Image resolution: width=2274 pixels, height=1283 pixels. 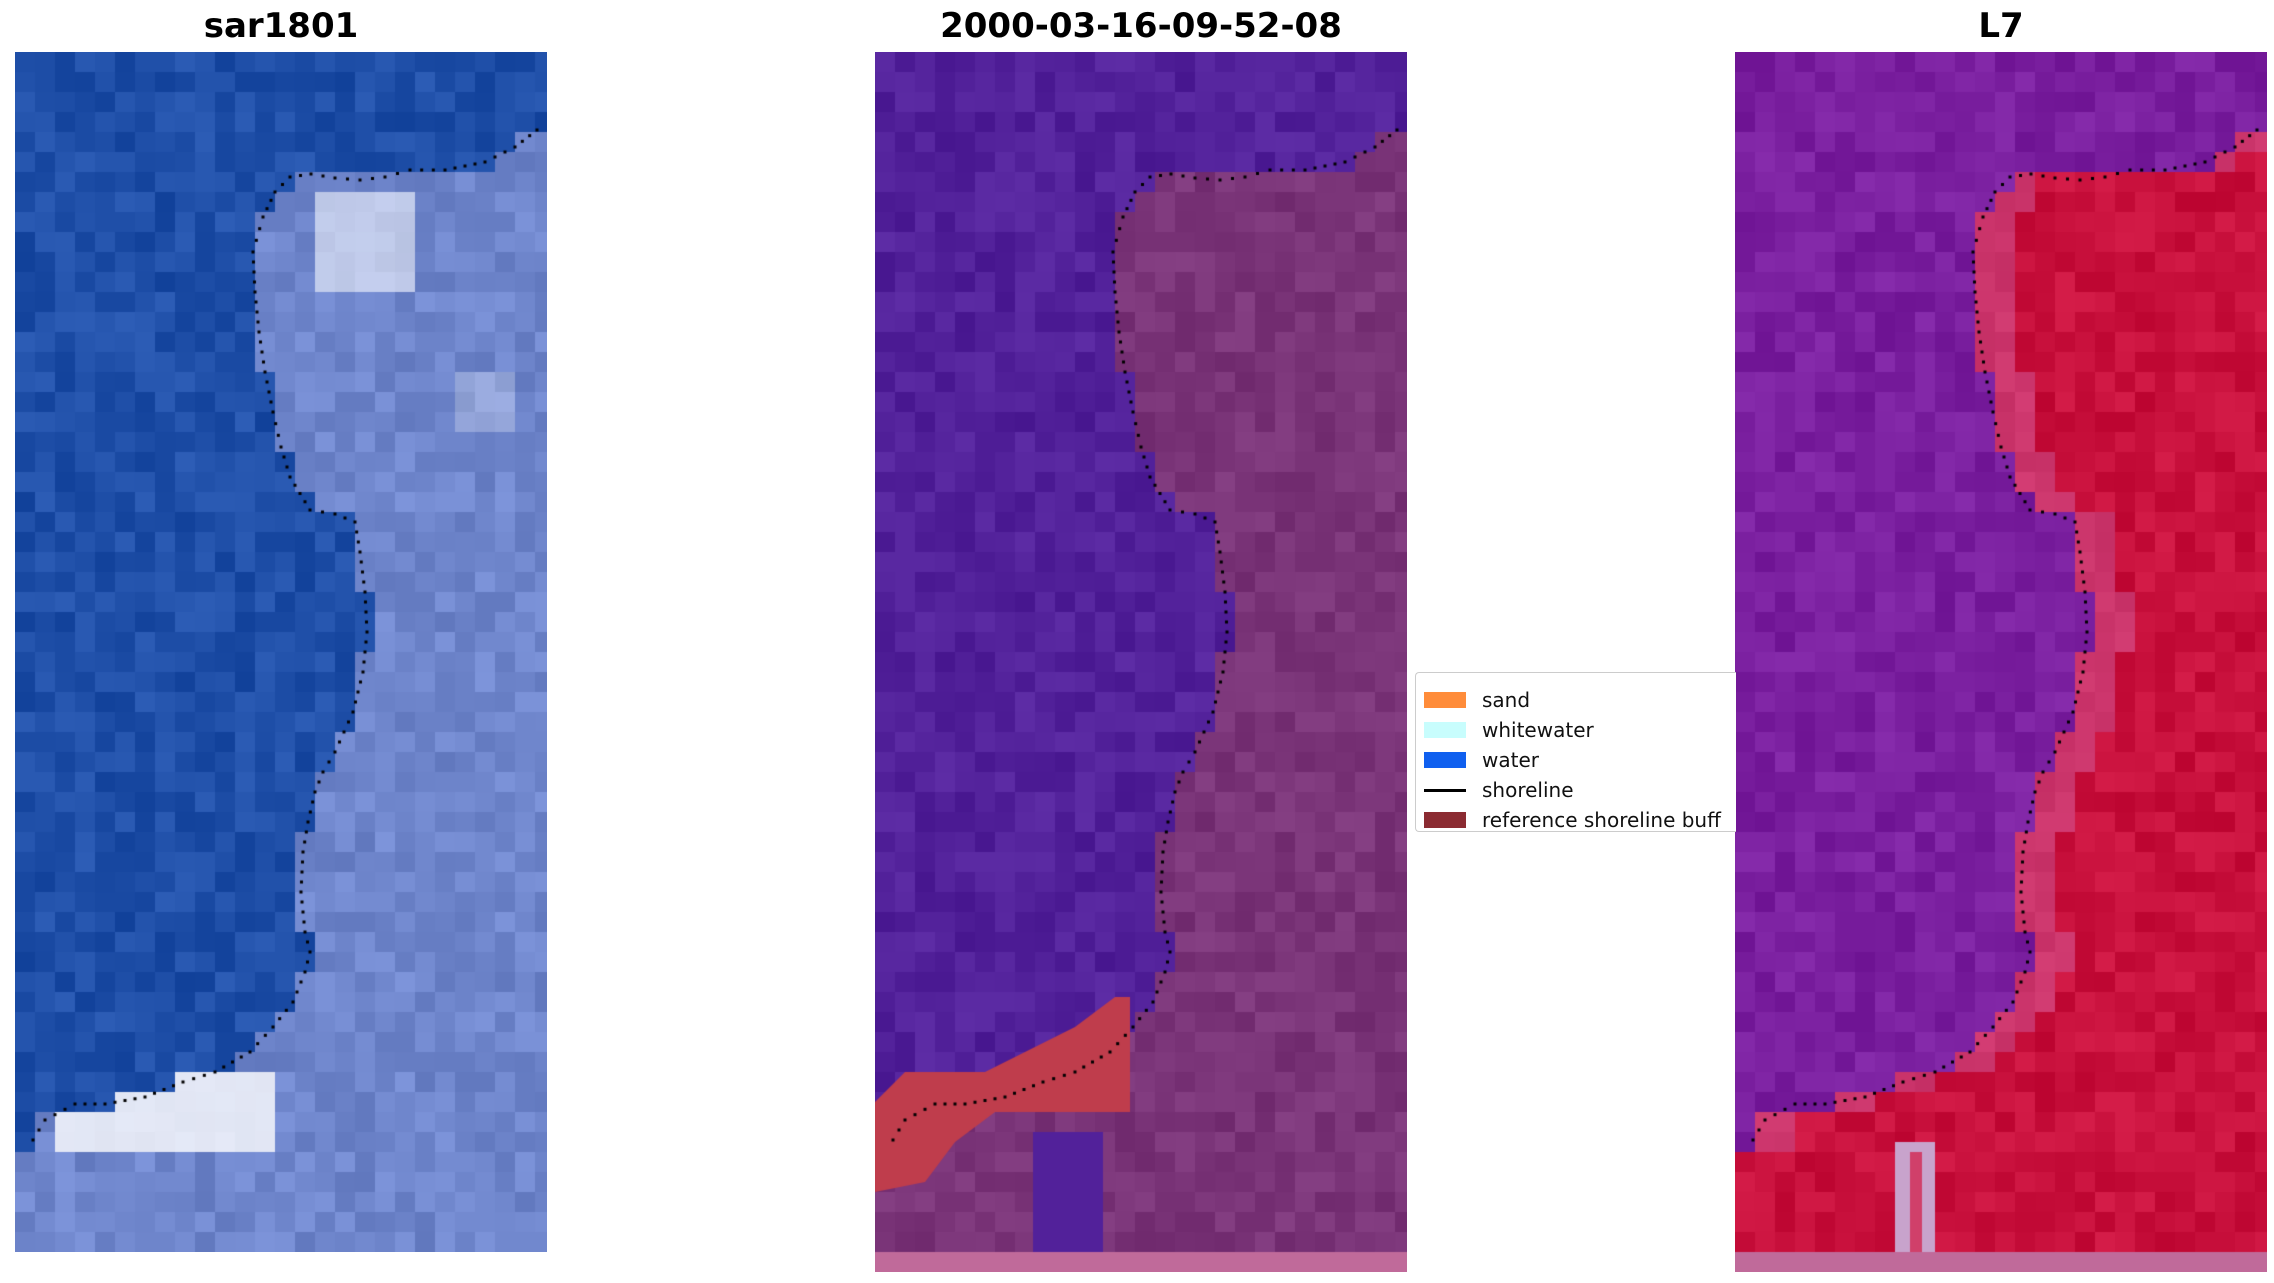 What do you see at coordinates (281, 26) in the screenshot?
I see `panel-title-rgb: sar1801` at bounding box center [281, 26].